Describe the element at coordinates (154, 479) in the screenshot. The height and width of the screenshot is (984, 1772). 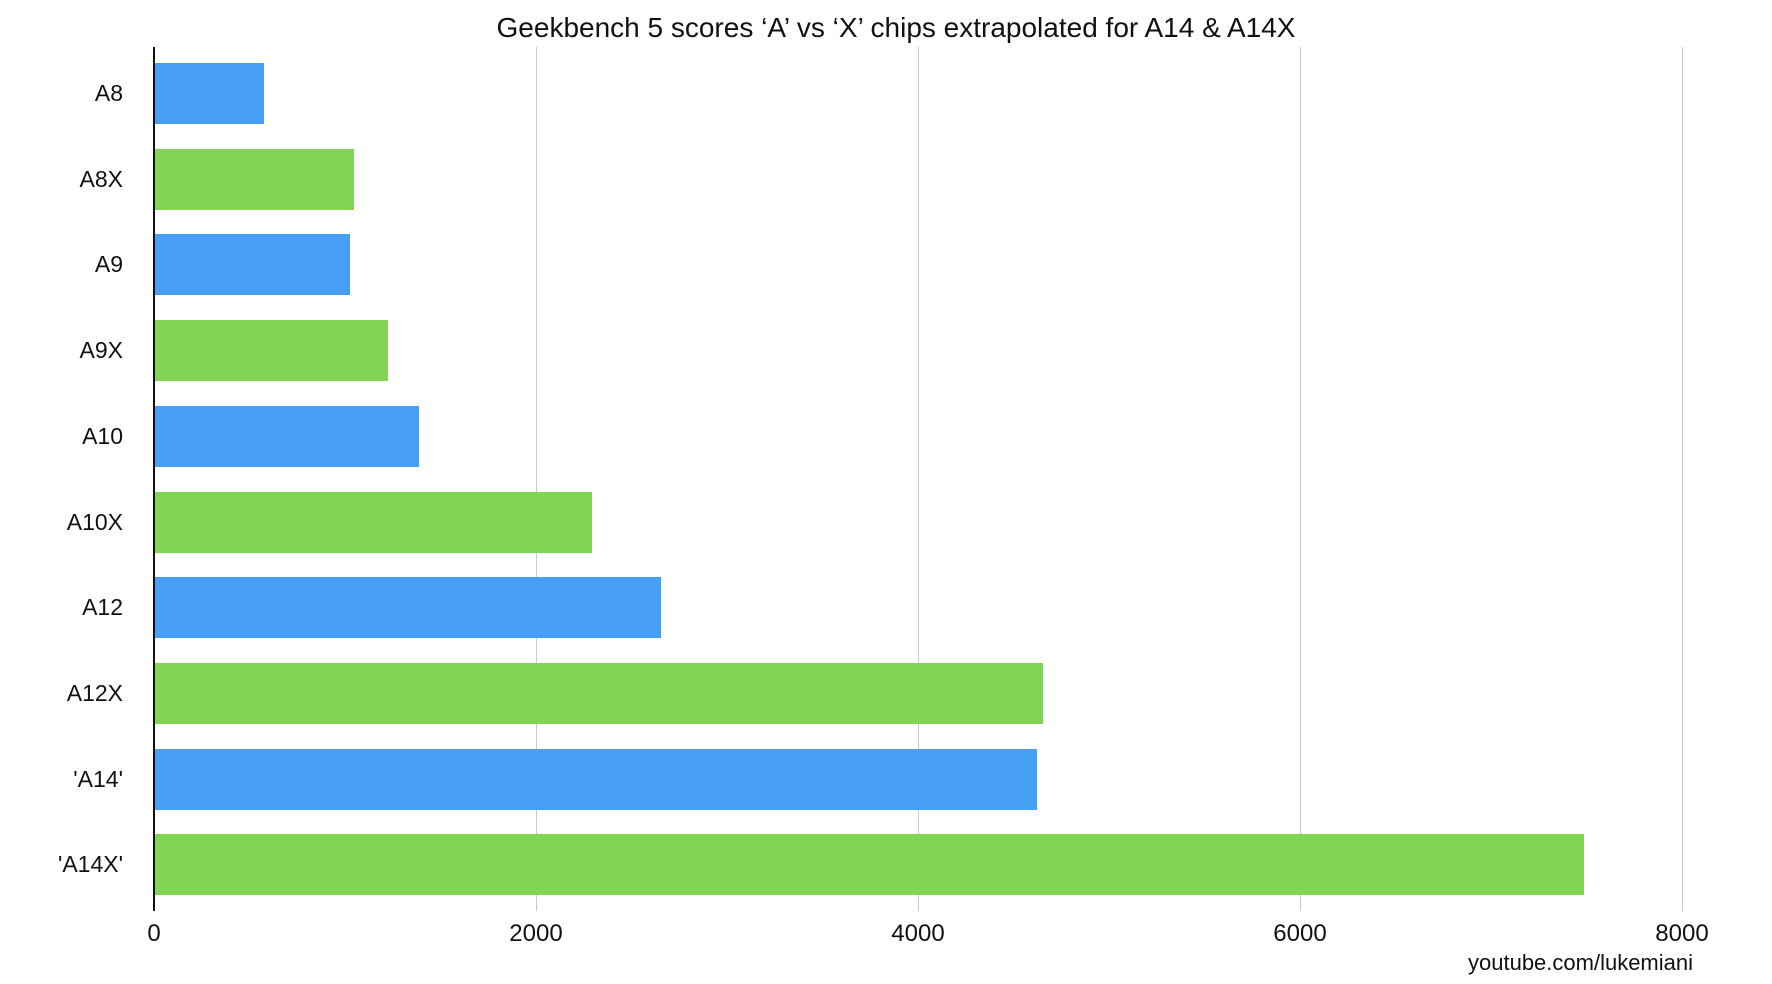
I see `y-axis-line` at that location.